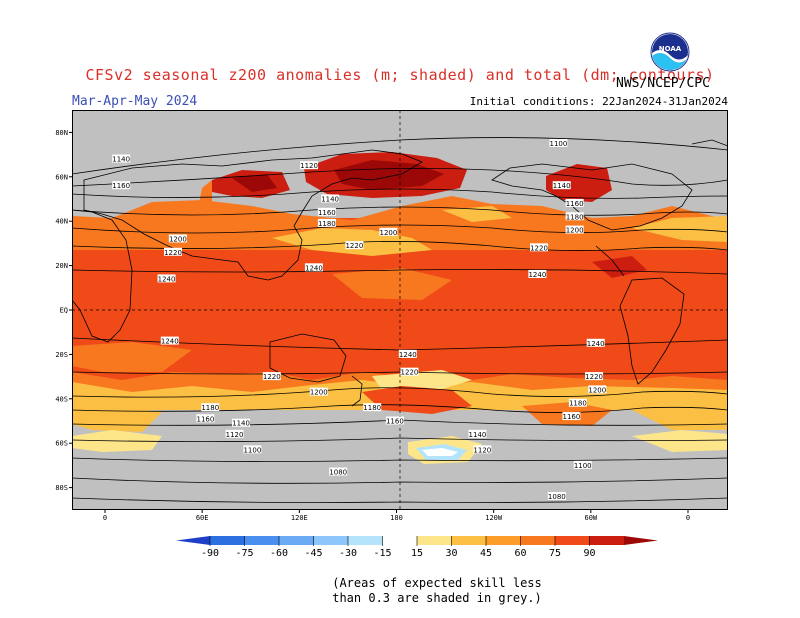 The width and height of the screenshot is (800, 618). Describe the element at coordinates (61, 355) in the screenshot. I see `lat-tick-label: 20S` at that location.